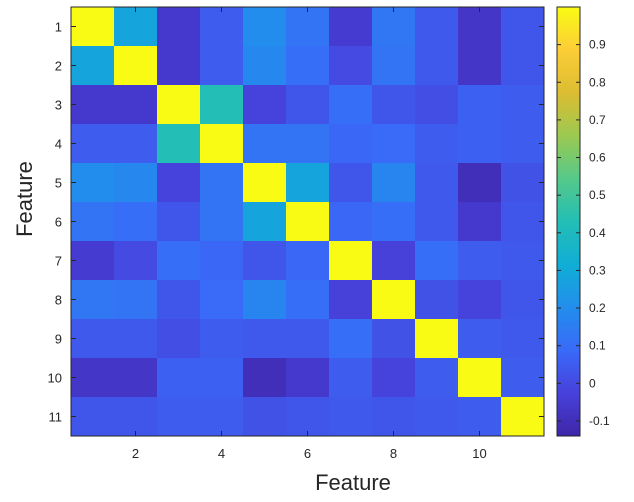 The image size is (634, 502). What do you see at coordinates (592, 383) in the screenshot?
I see `colorbar-tick-label: 0` at bounding box center [592, 383].